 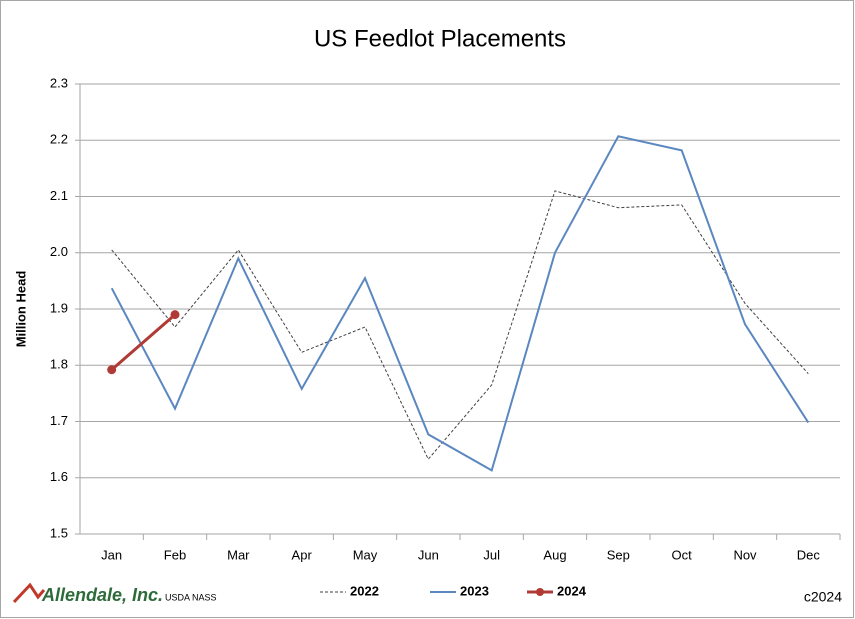 What do you see at coordinates (59, 307) in the screenshot?
I see `y-tick-label: 1.9` at bounding box center [59, 307].